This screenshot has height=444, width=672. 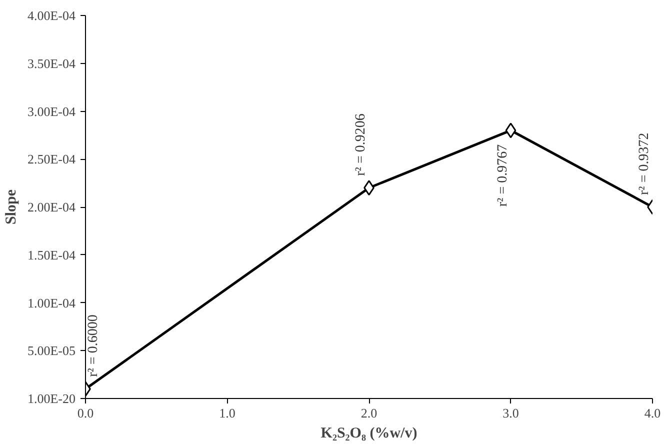 I want to click on y-tick-label: 3.50E-04, so click(x=51, y=63).